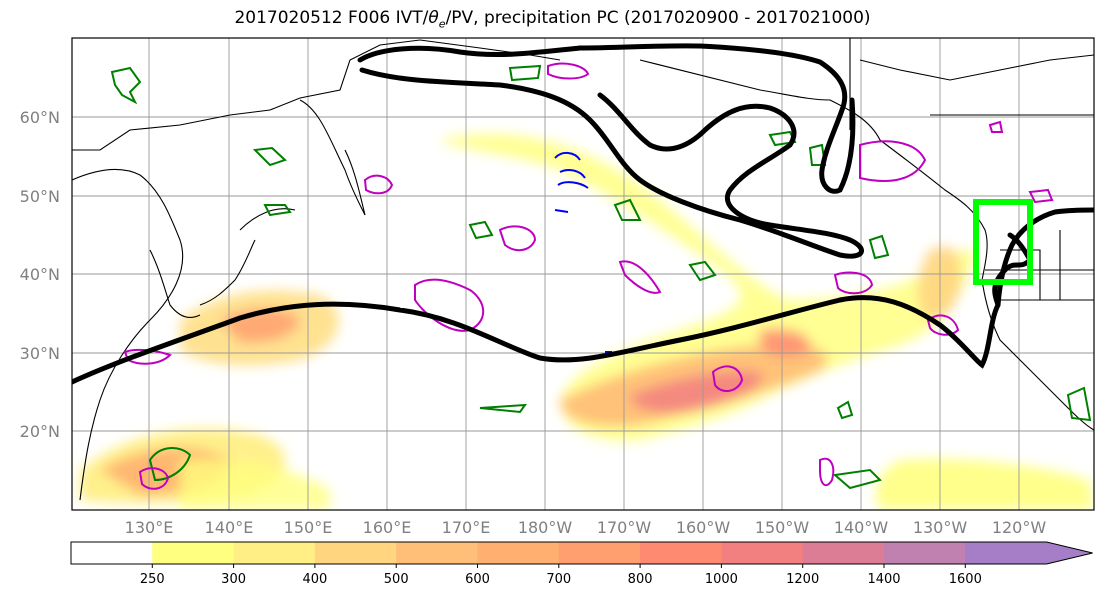 The height and width of the screenshot is (603, 1105). I want to click on lat-label: 40°N, so click(40, 274).